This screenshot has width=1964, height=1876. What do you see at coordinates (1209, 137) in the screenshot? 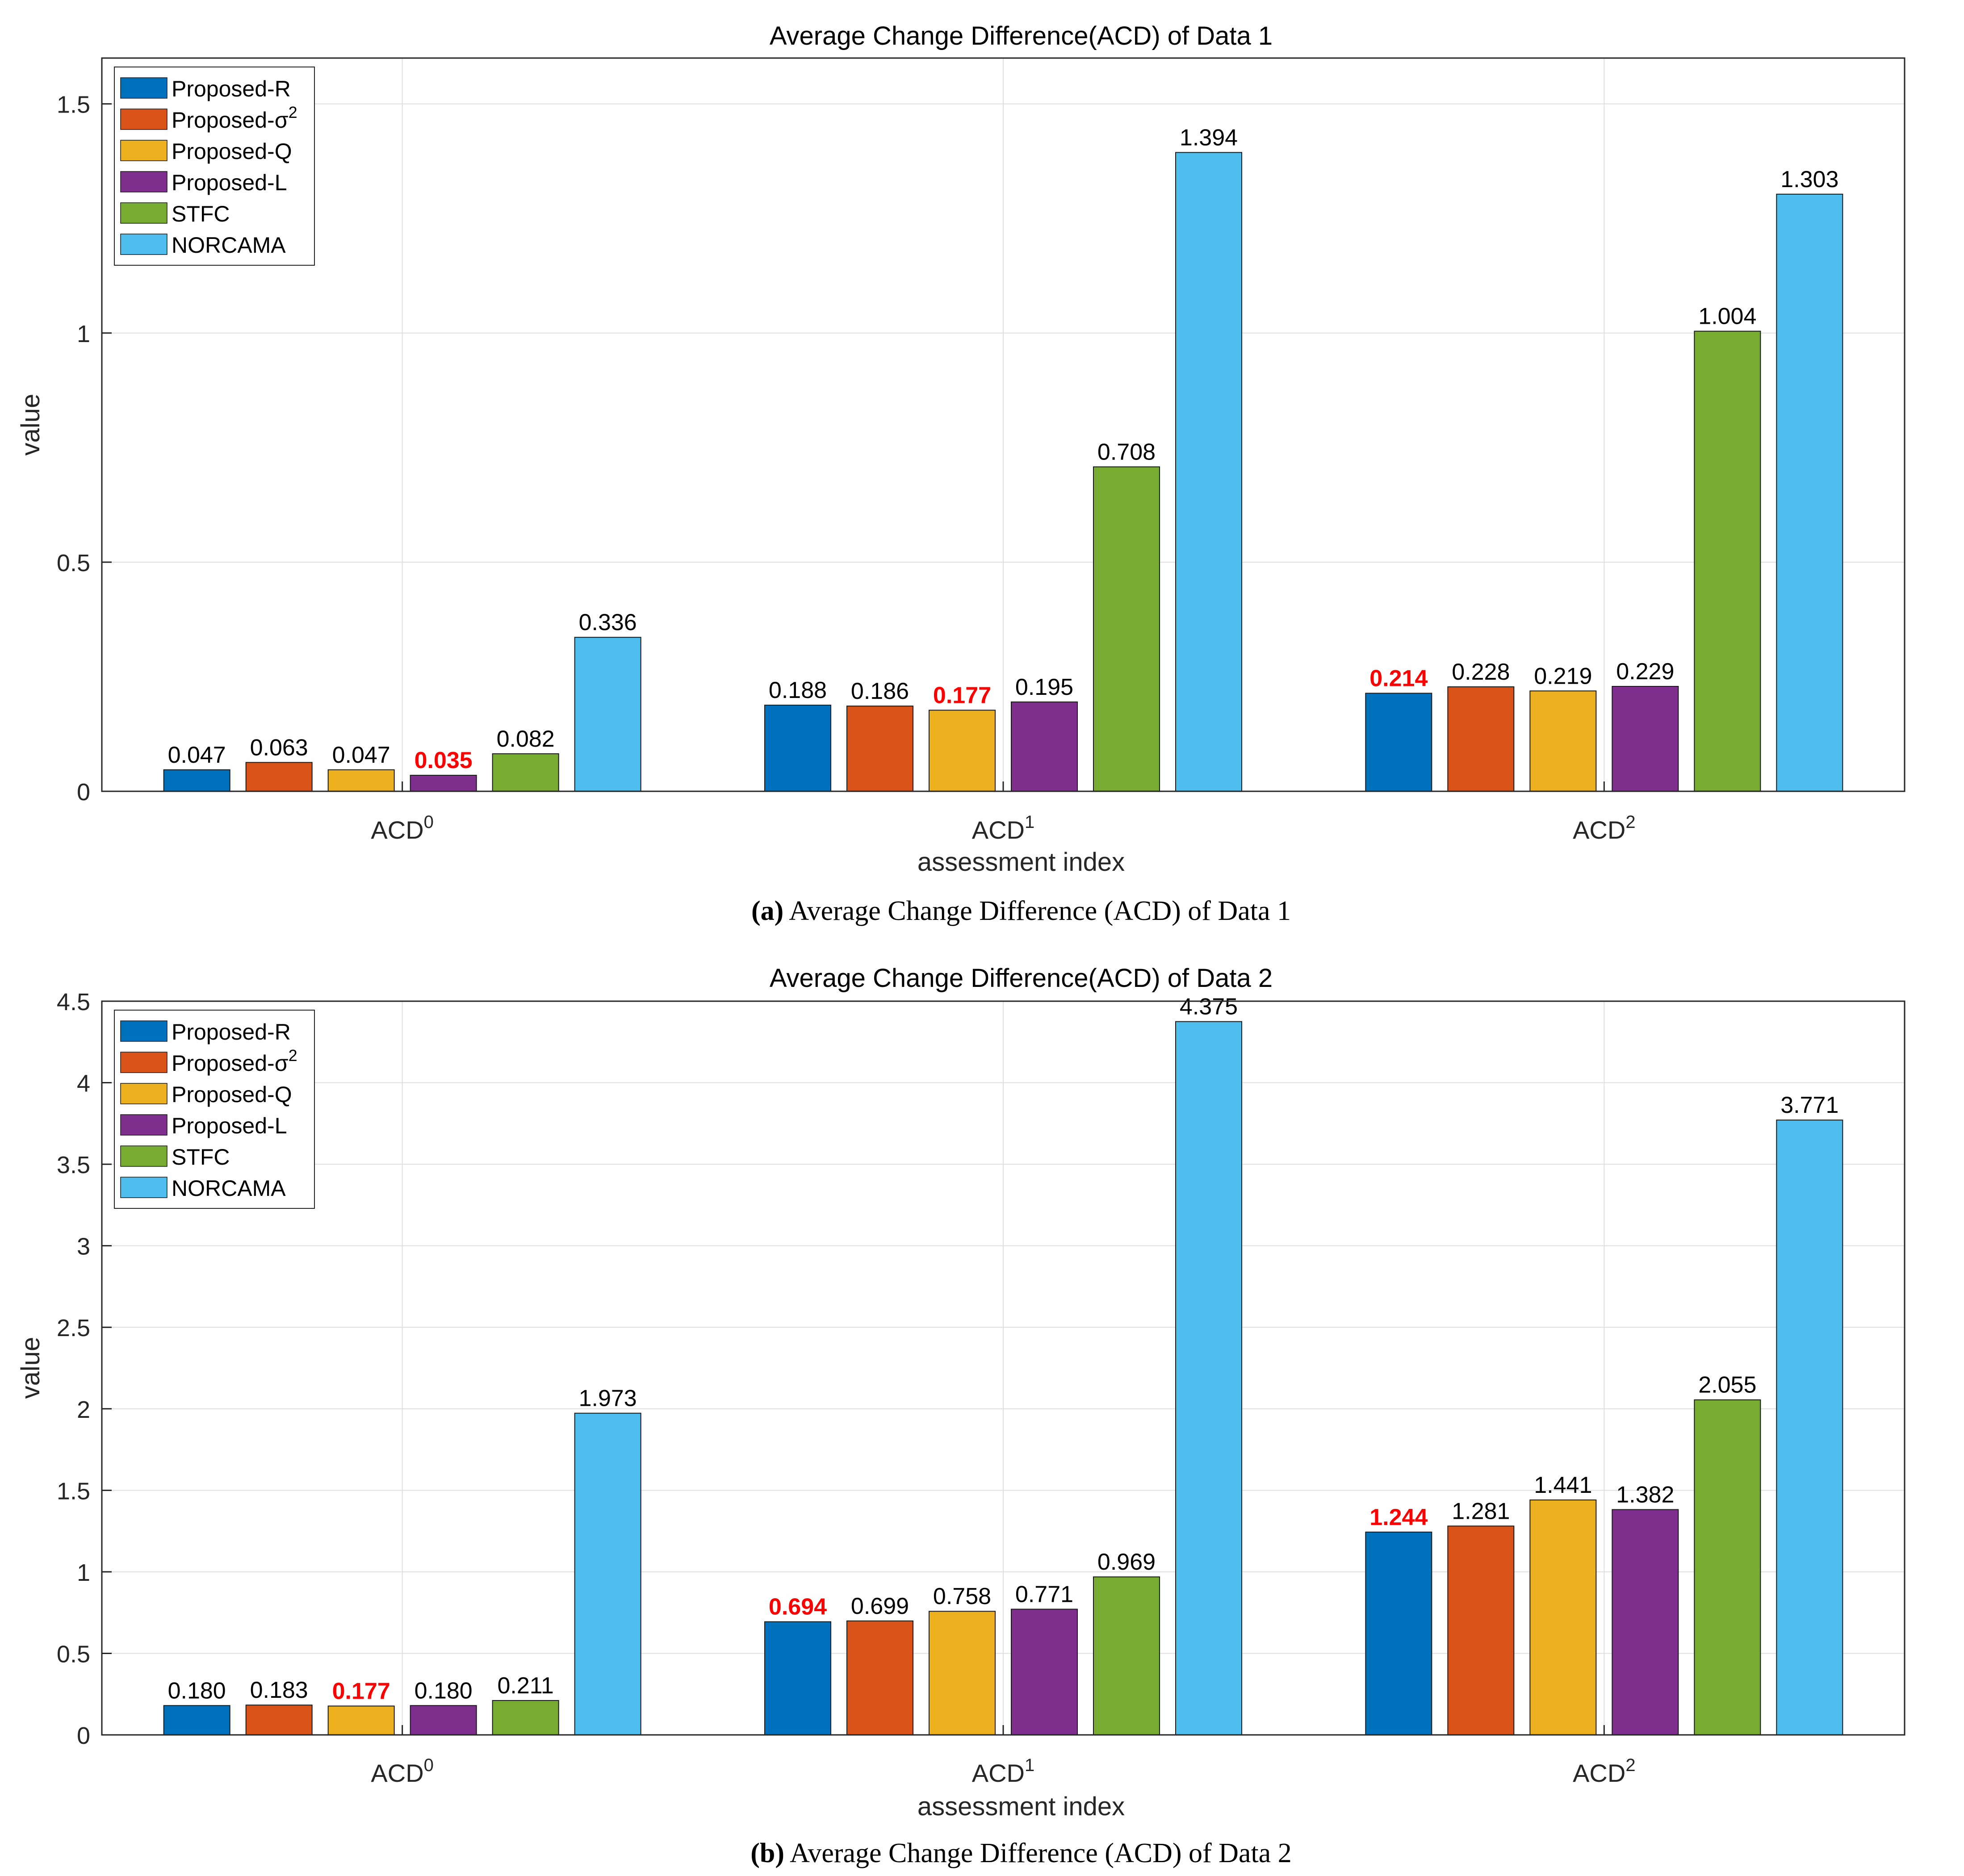
I see `bar-value-label: 1.394` at bounding box center [1209, 137].